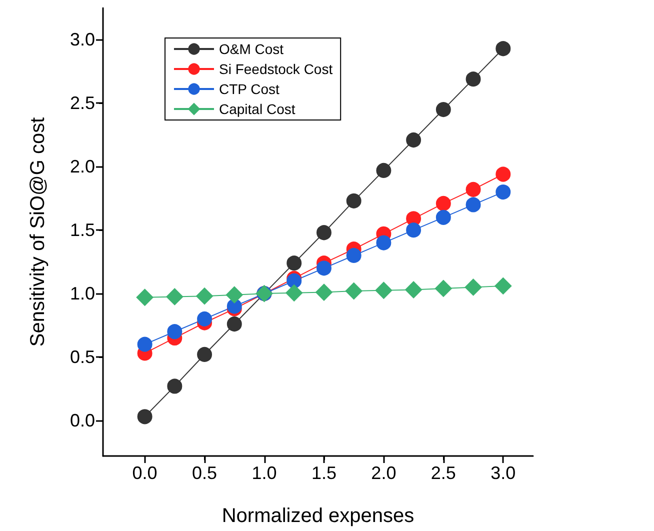  What do you see at coordinates (257, 109) in the screenshot?
I see `legend-label: Capital Cost` at bounding box center [257, 109].